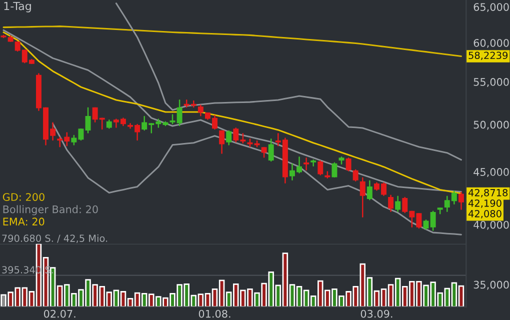  I want to click on text: 42,080, so click(485, 214).